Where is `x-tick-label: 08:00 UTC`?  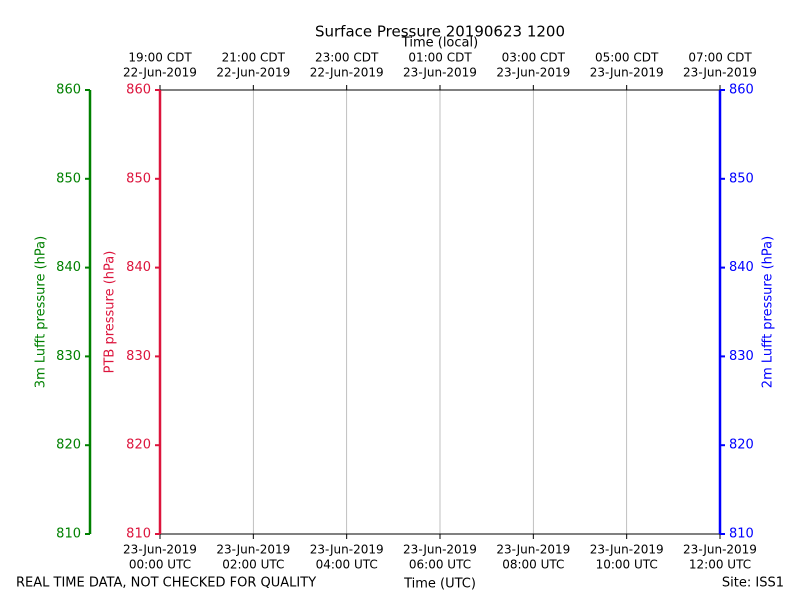
x-tick-label: 08:00 UTC is located at coordinates (533, 565).